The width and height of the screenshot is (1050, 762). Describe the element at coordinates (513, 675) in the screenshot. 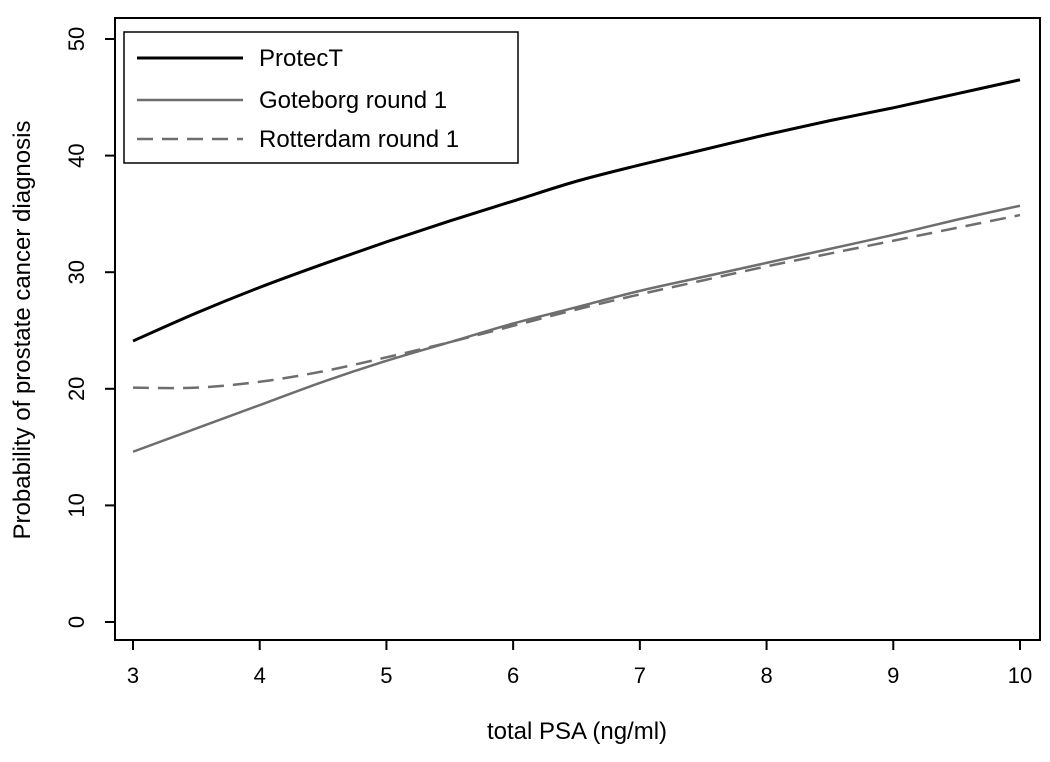

I see `x-tick-label: 6` at that location.